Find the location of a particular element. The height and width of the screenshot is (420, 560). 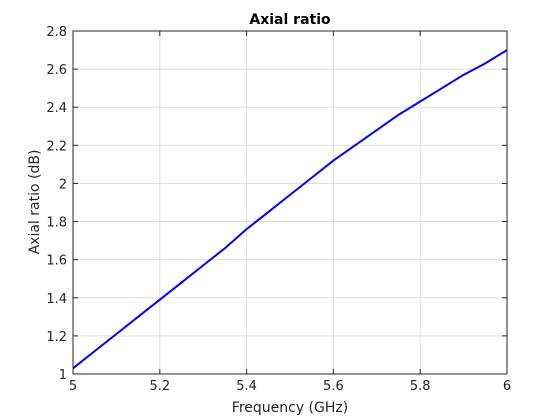

y-tick-label: 1.6 is located at coordinates (56, 261).